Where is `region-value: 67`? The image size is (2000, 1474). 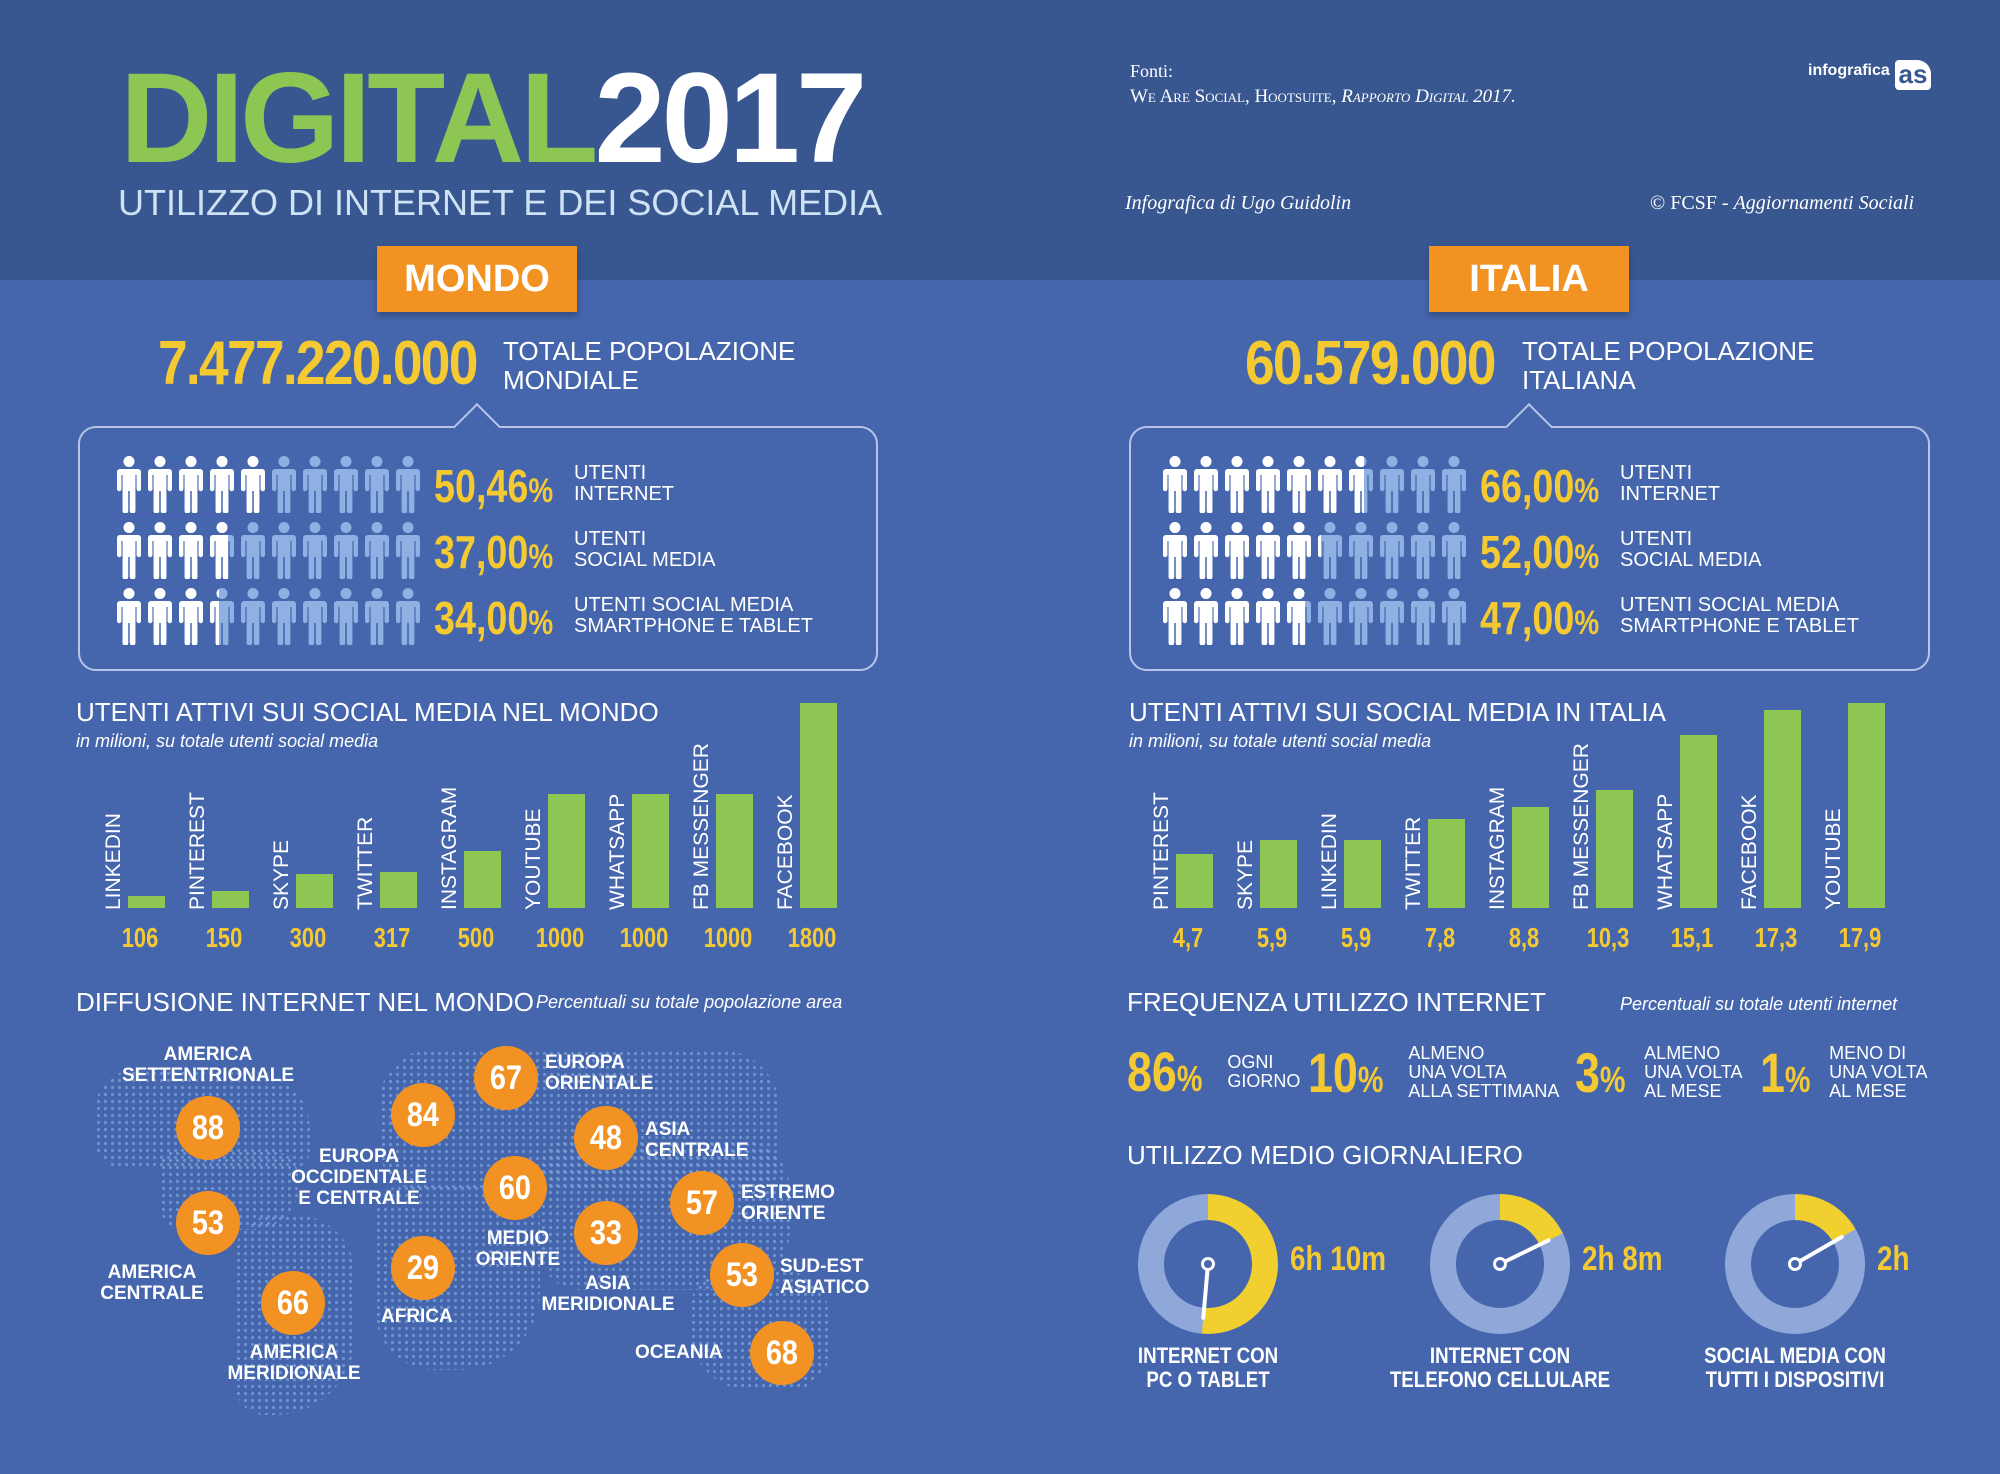 region-value: 67 is located at coordinates (506, 1078).